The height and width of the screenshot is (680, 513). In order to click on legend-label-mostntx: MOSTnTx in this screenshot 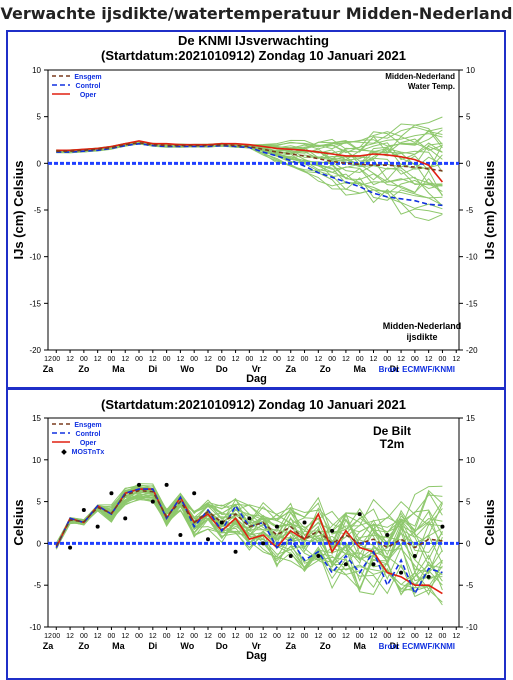, I will do `click(88, 452)`.